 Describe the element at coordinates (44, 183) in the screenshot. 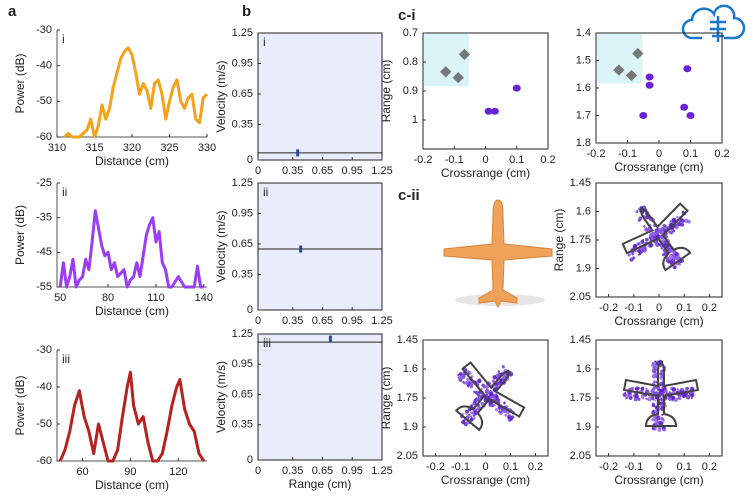

I see `y-tick-label: -25` at that location.